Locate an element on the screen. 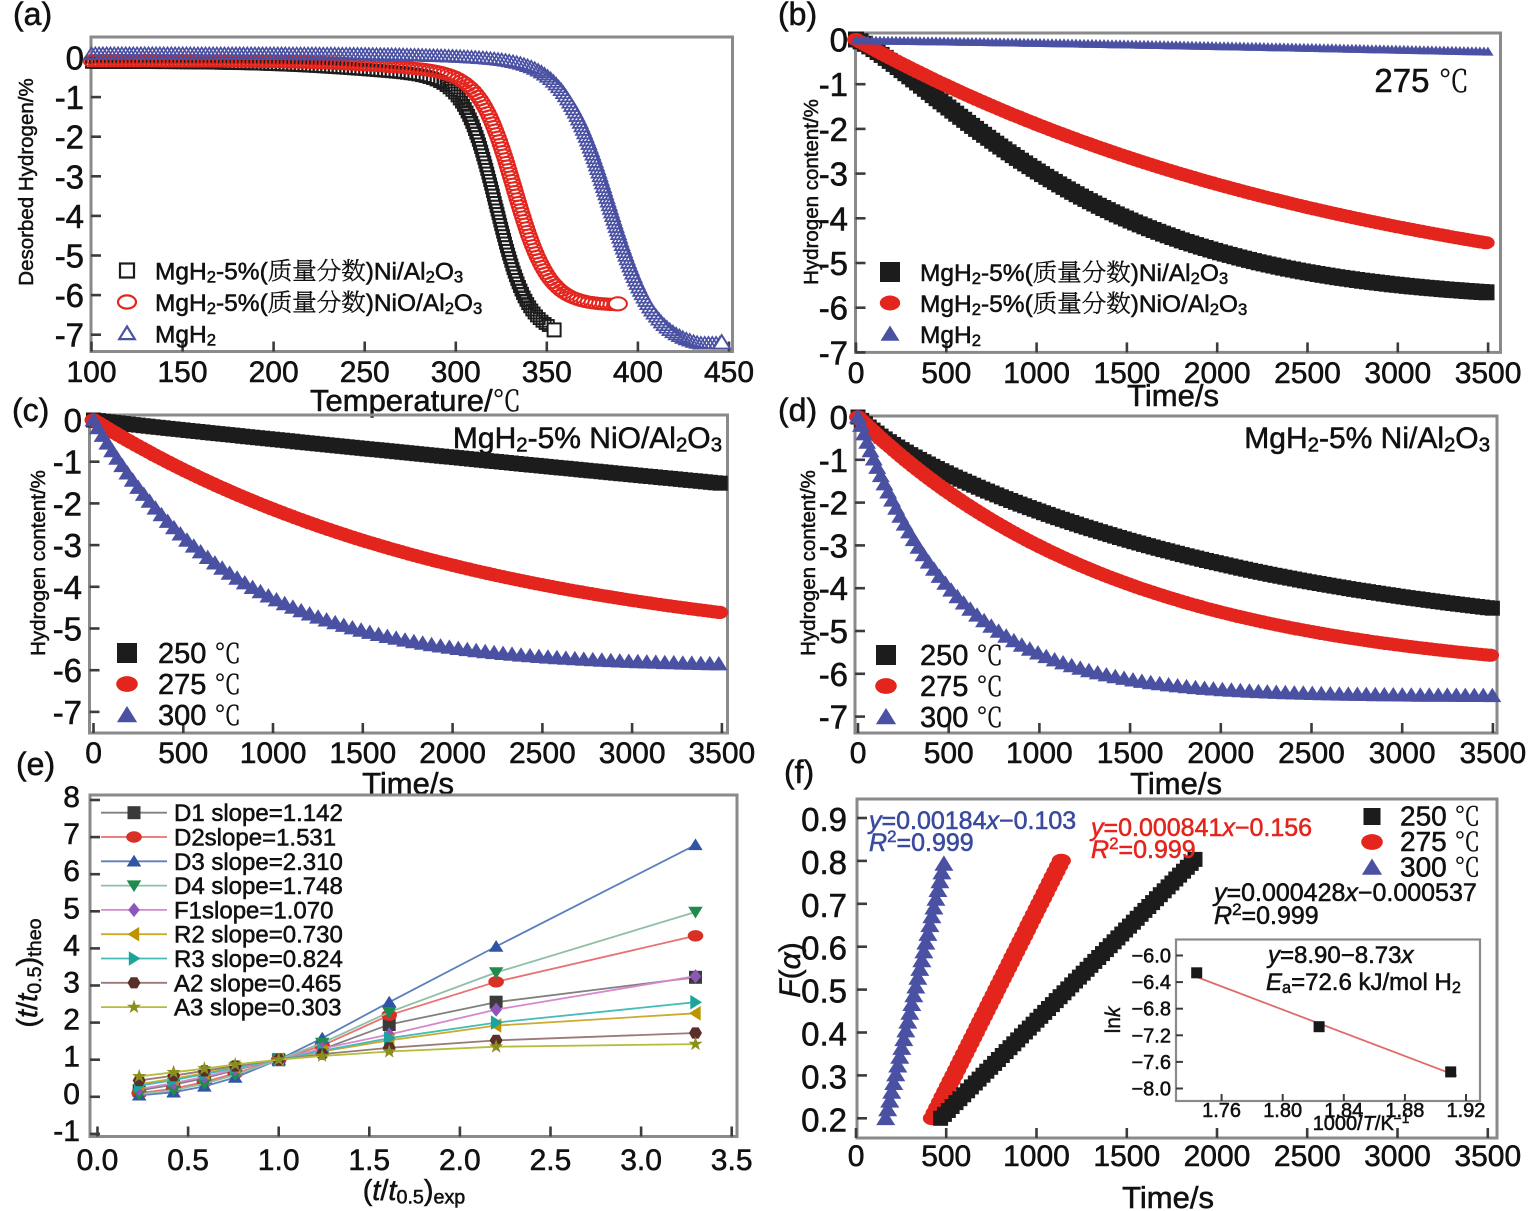  svg-text: −6.8 is located at coordinates (1151, 1010).